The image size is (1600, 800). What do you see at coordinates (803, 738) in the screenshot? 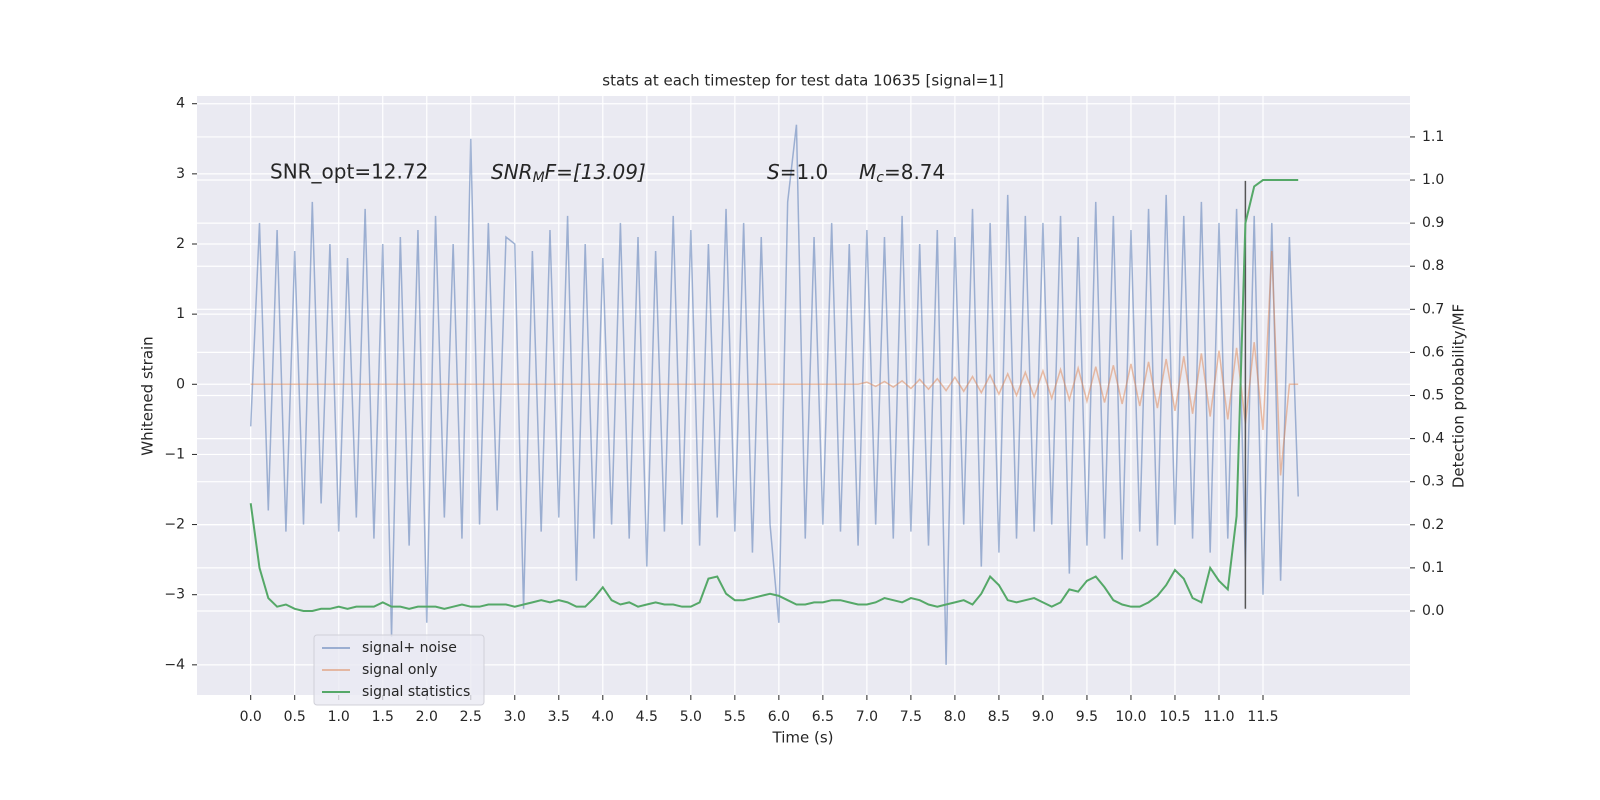
I see `x-axis-label: Time (s)` at bounding box center [803, 738].